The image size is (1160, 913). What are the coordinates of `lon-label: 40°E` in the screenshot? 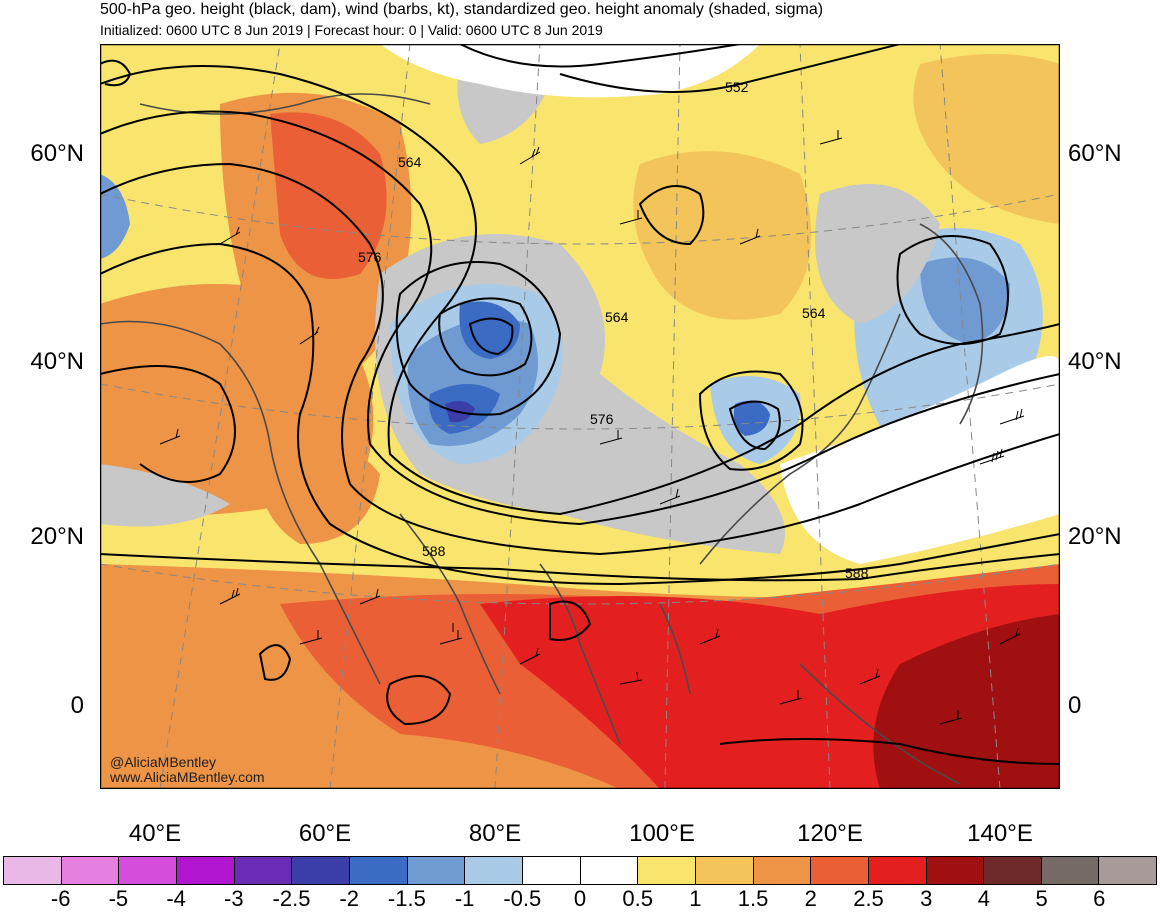 It's located at (155, 833).